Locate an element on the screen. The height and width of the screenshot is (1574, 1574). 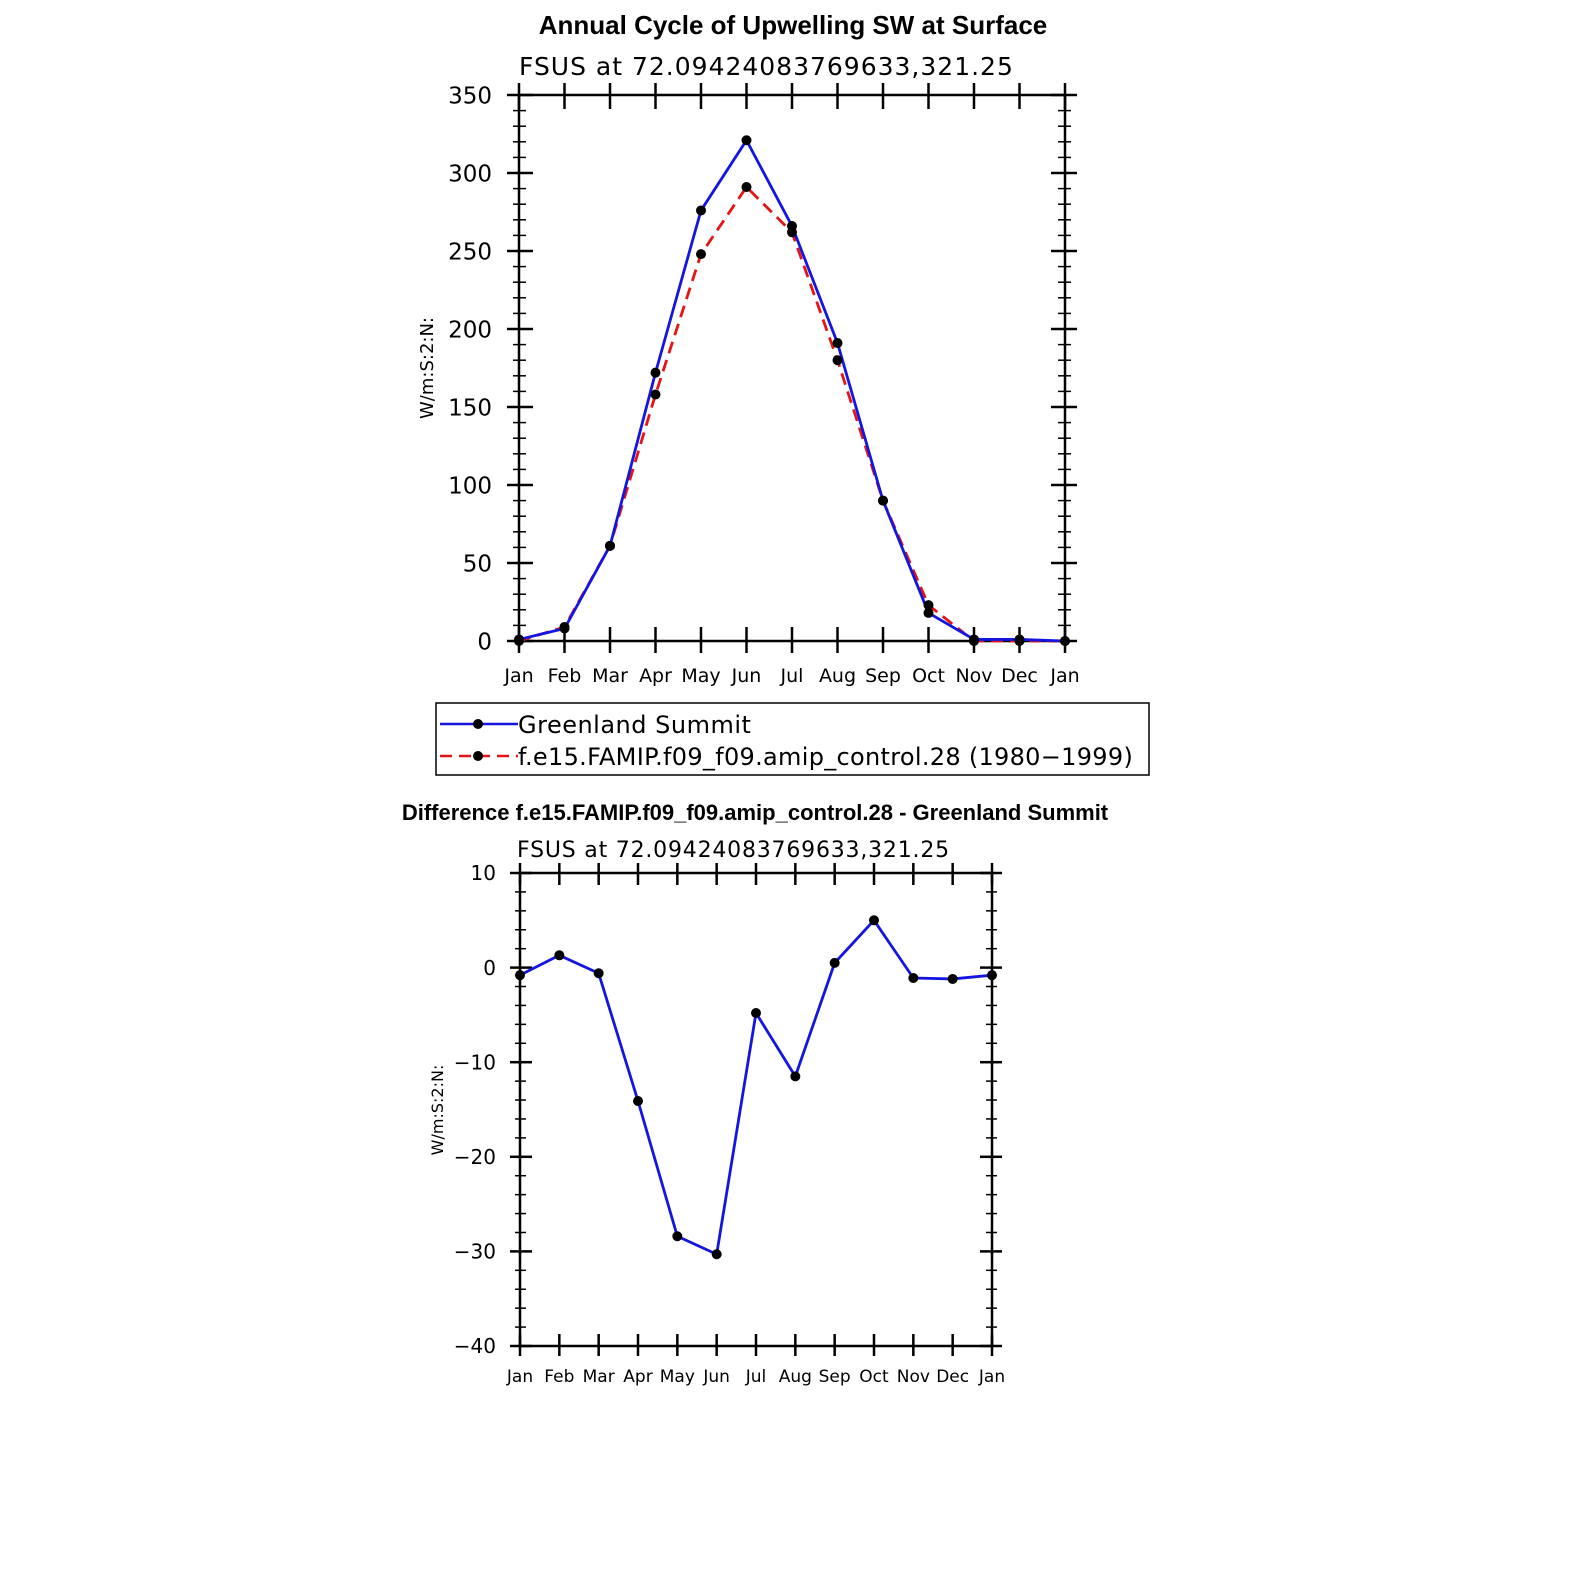
legend-marker-greenland is located at coordinates (478, 724).